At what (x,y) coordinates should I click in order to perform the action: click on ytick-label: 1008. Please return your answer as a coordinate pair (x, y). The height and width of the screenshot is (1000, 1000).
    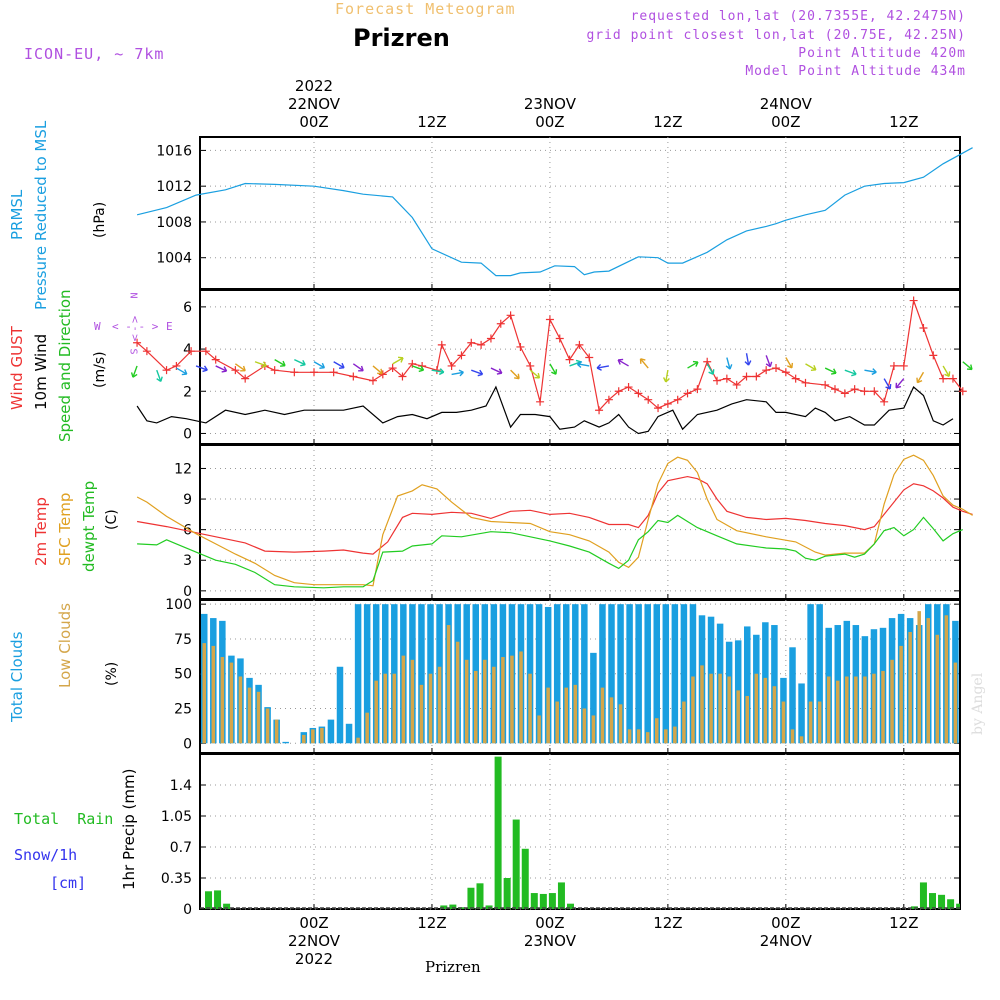
    Looking at the image, I should click on (174, 223).